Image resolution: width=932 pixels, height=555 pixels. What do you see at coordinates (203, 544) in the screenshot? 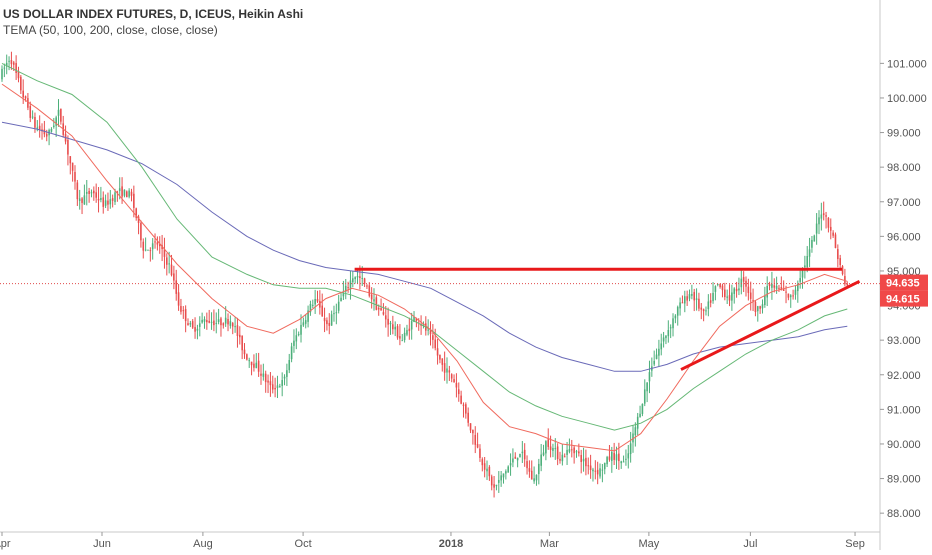
I see `x-tick-label: Aug` at bounding box center [203, 544].